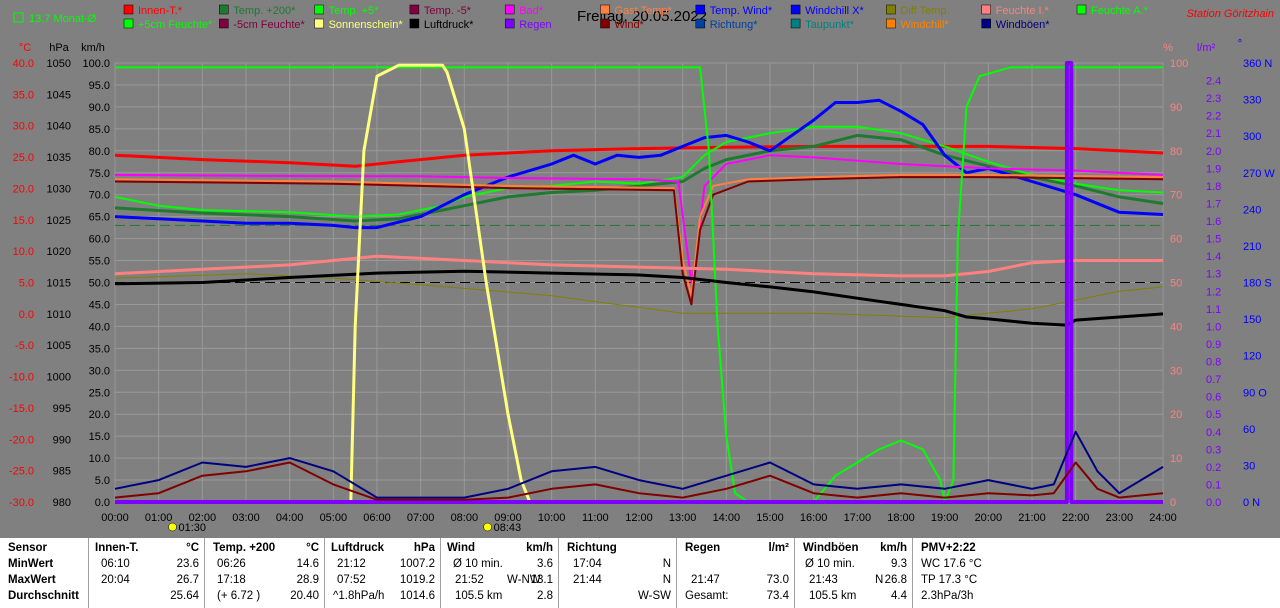  What do you see at coordinates (1257, 64) in the screenshot?
I see `tick-label-direction: 360 N` at bounding box center [1257, 64].